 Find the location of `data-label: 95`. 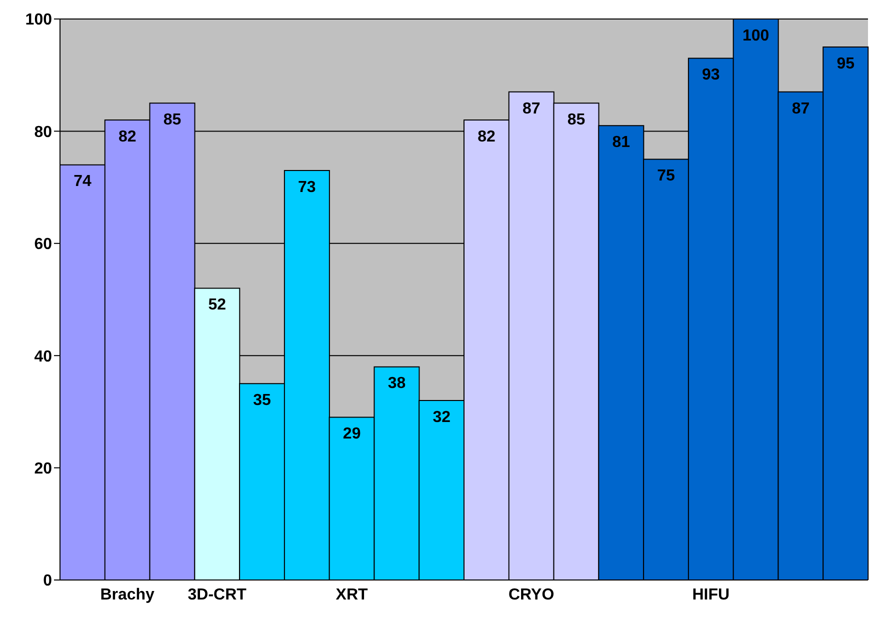

data-label: 95 is located at coordinates (845, 63).